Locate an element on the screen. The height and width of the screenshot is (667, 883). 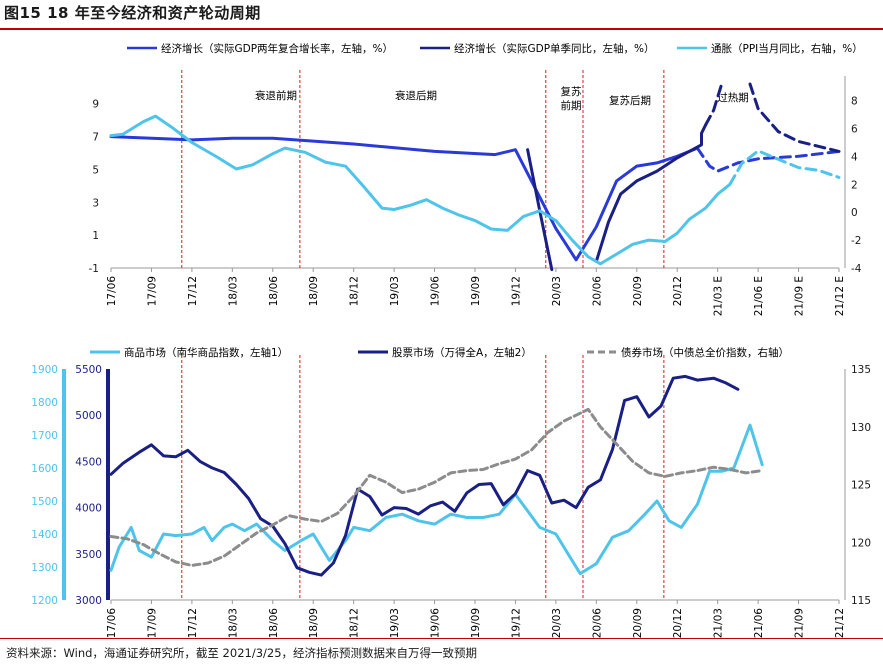
x-tick-label: 17/12 is located at coordinates (193, 291).